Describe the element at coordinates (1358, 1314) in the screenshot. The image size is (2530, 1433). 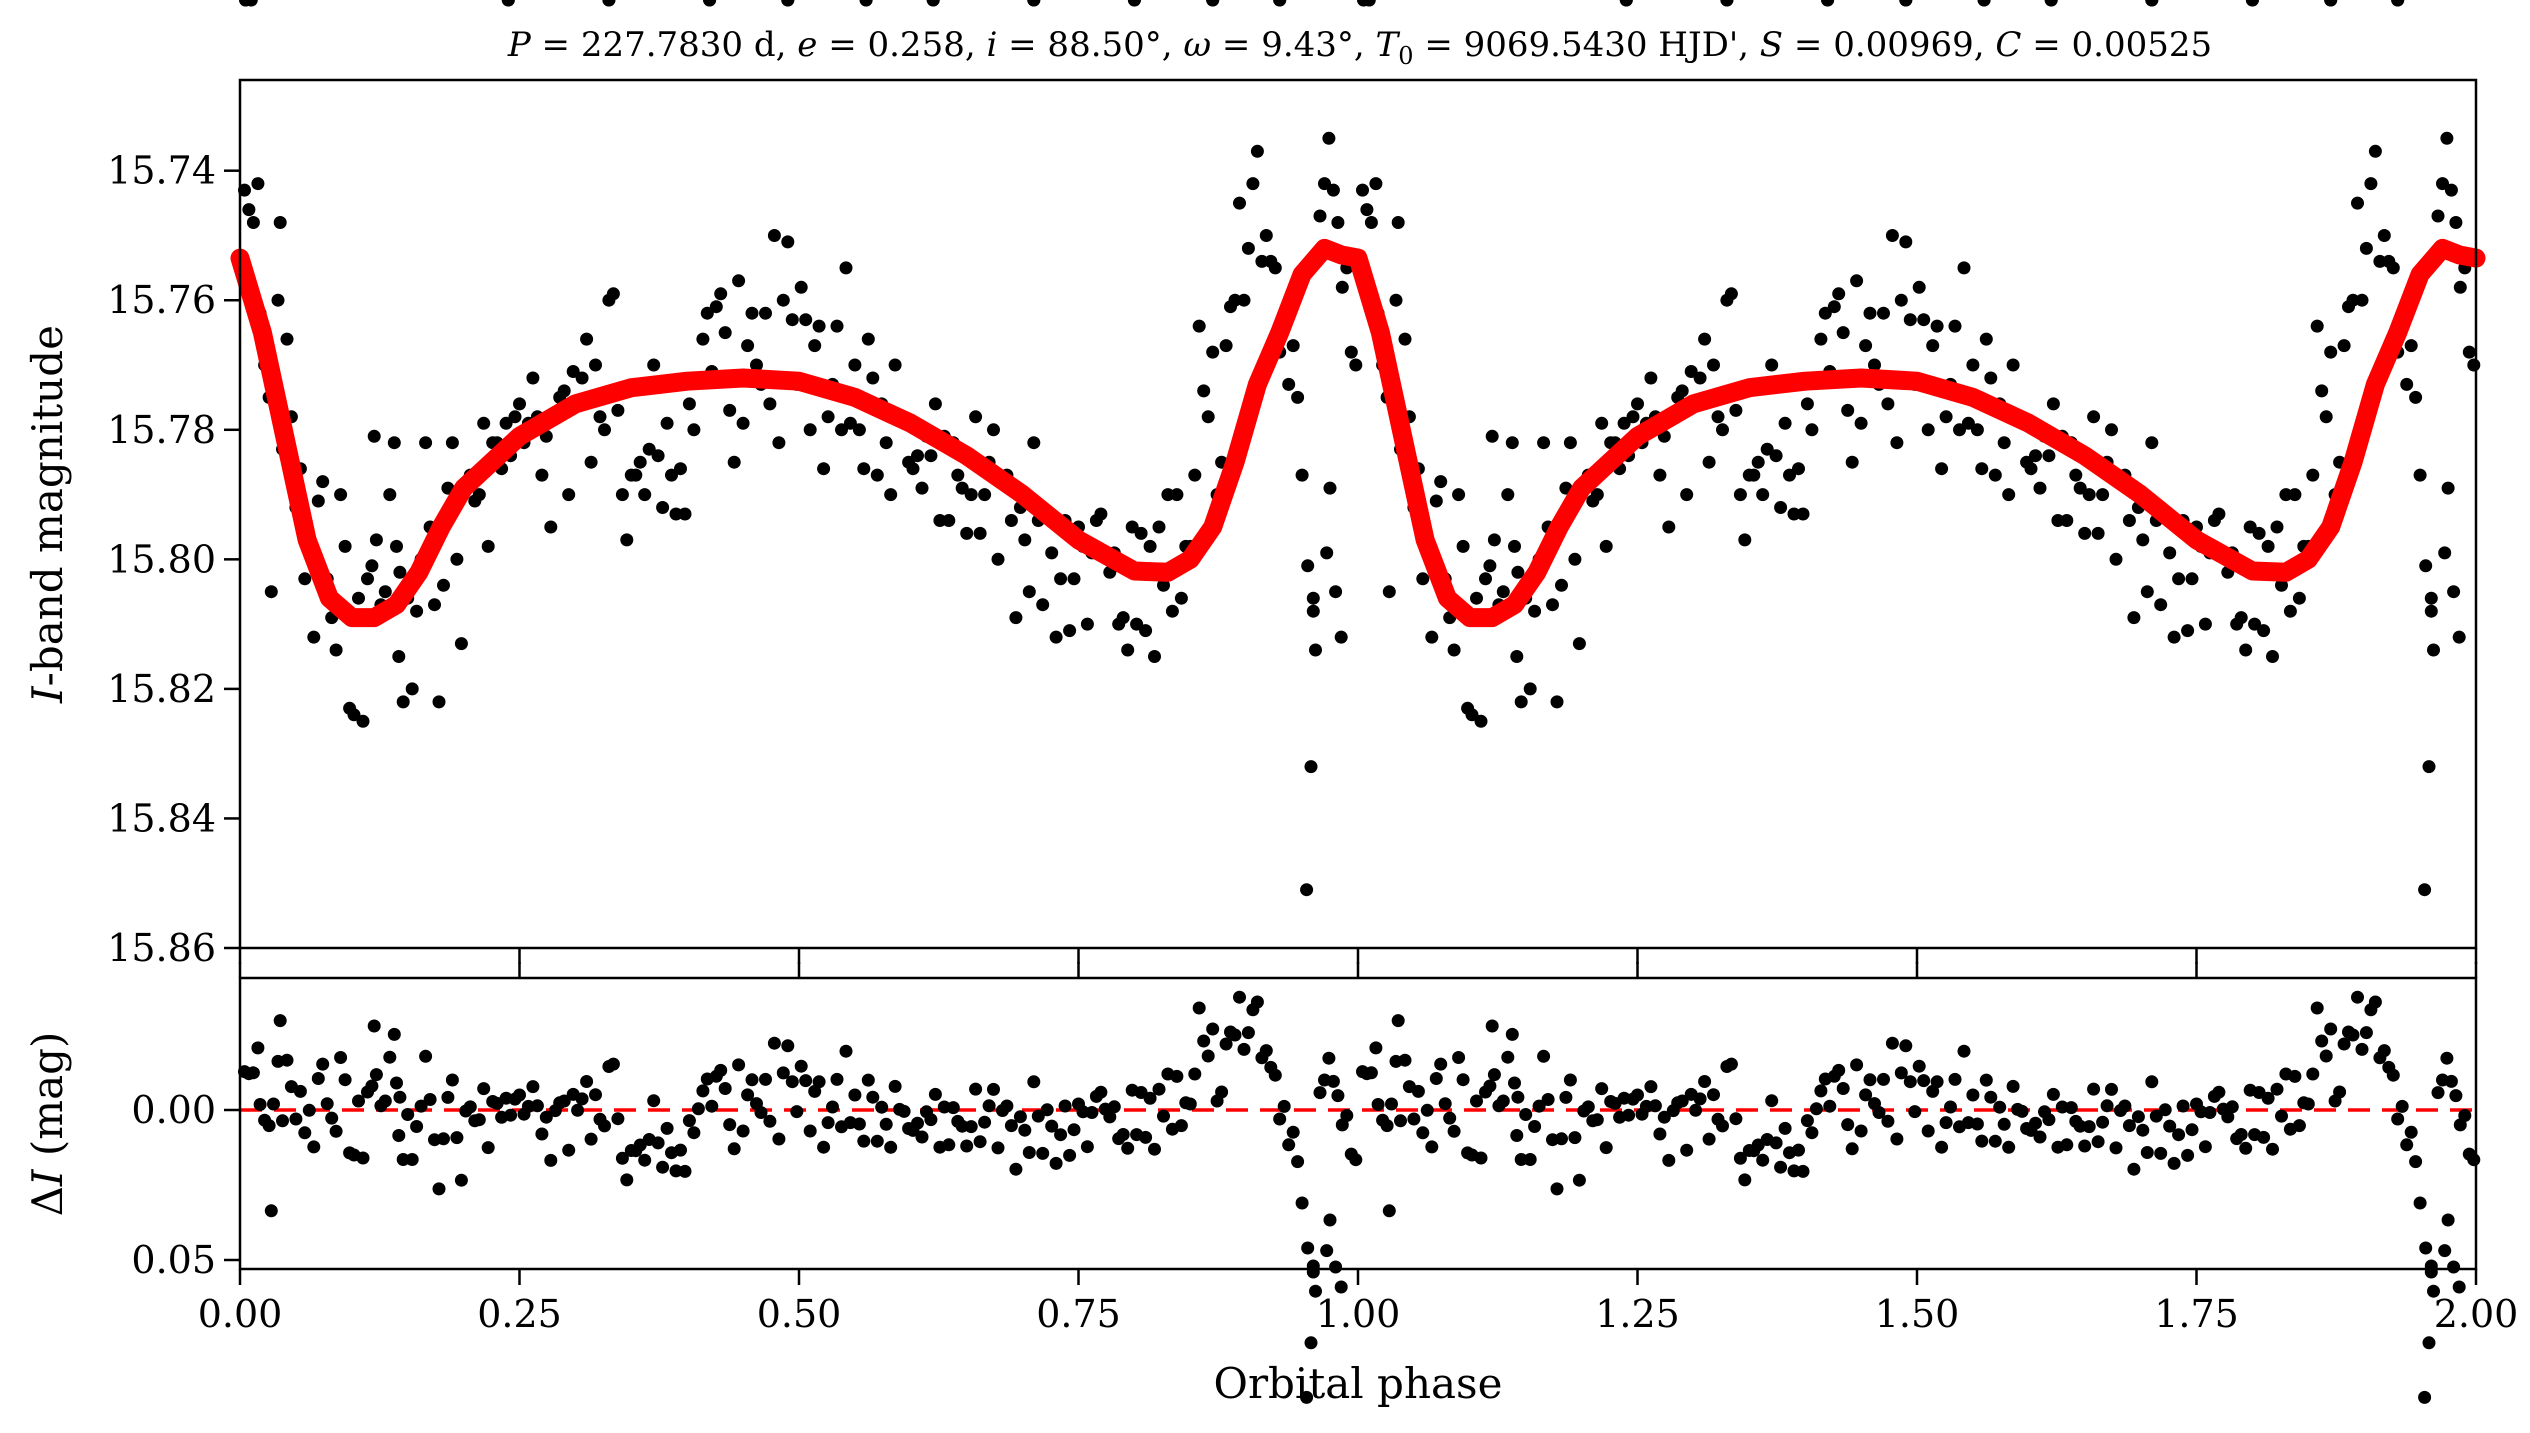
I see `x-tick-label: 1.00` at that location.